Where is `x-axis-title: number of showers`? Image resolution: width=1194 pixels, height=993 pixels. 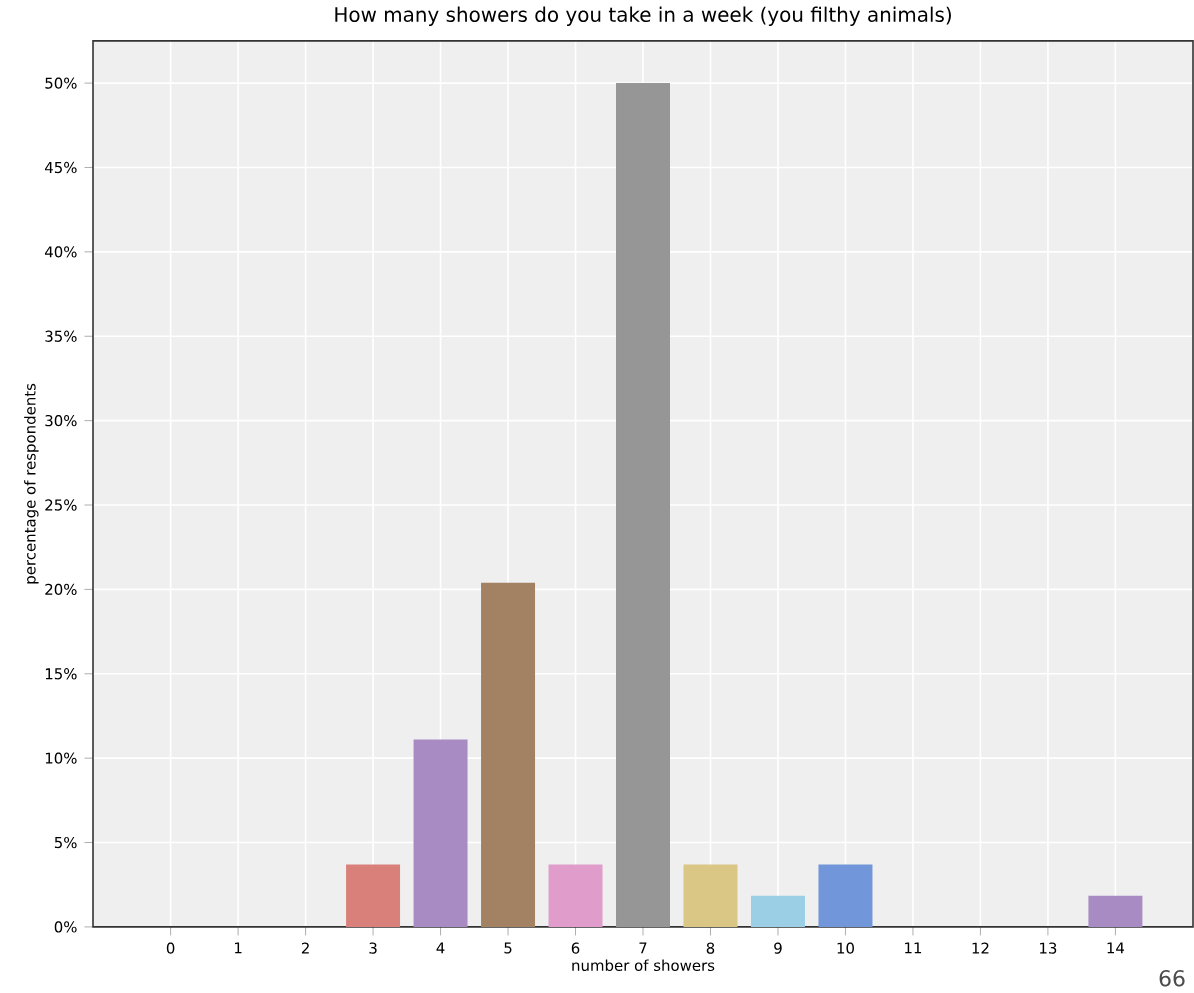
x-axis-title: number of showers is located at coordinates (643, 965).